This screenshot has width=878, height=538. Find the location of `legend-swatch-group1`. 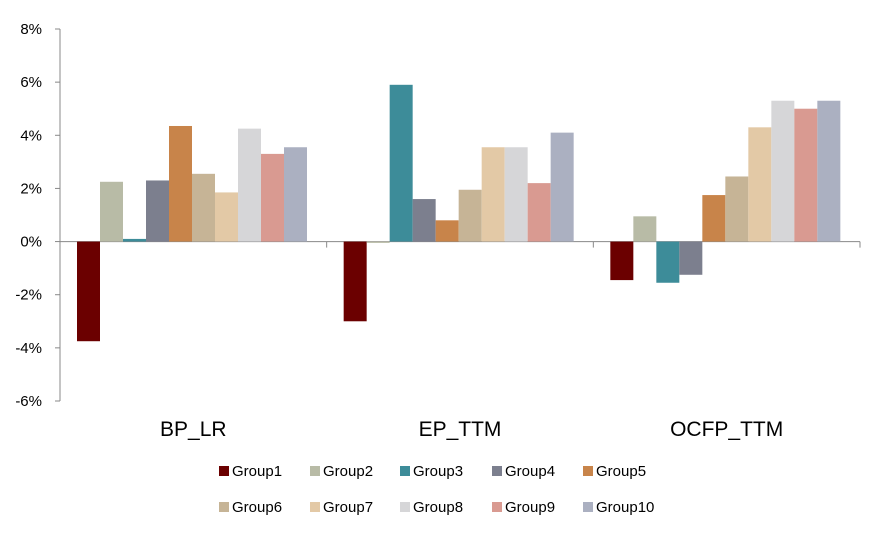

legend-swatch-group1 is located at coordinates (224, 471).